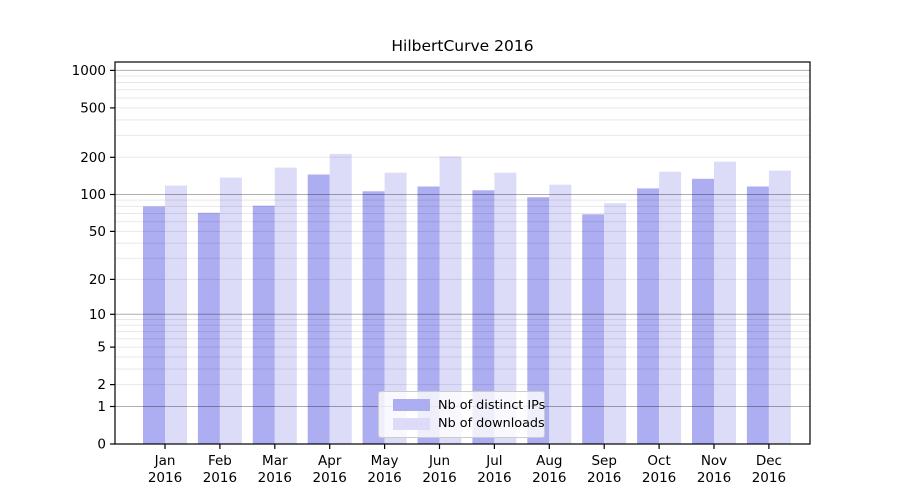 Image resolution: width=900 pixels, height=500 pixels. What do you see at coordinates (769, 461) in the screenshot?
I see `x-tick-label-month: Dec` at bounding box center [769, 461].